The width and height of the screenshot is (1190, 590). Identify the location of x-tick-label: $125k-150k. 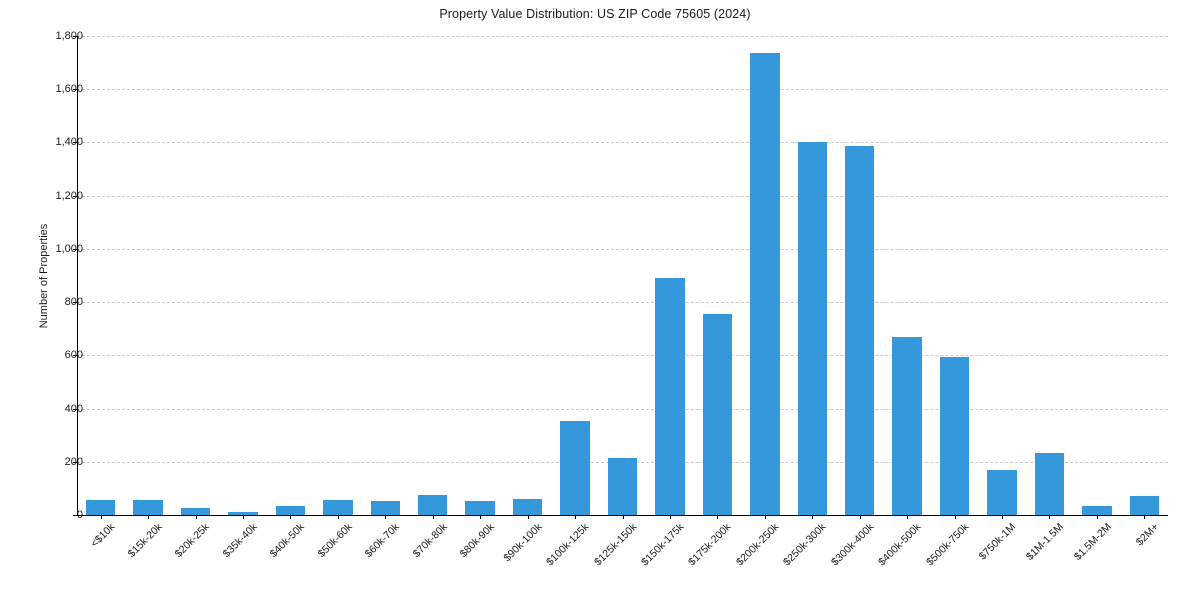
(615, 545).